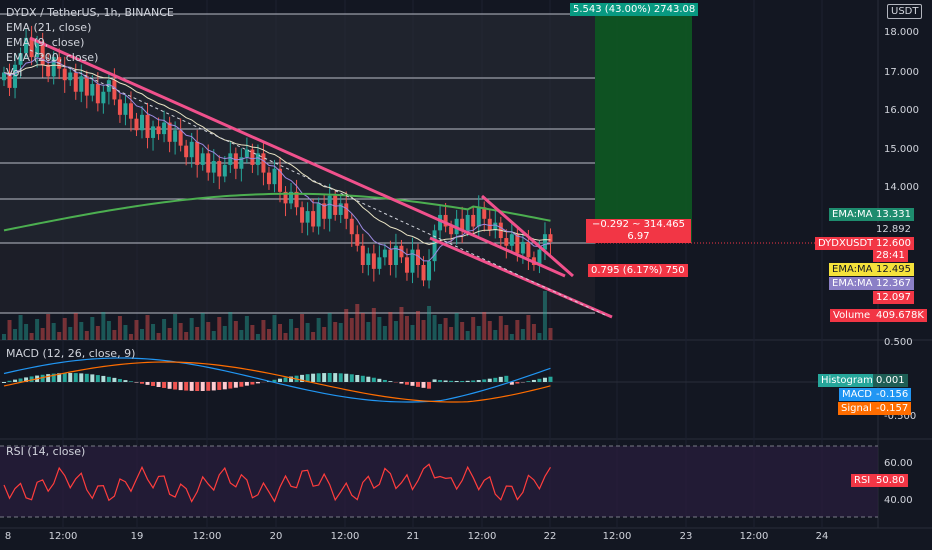 This screenshot has height=550, width=932. Describe the element at coordinates (852, 214) in the screenshot. I see `ema-tag-1-name: EMA:MA` at that location.